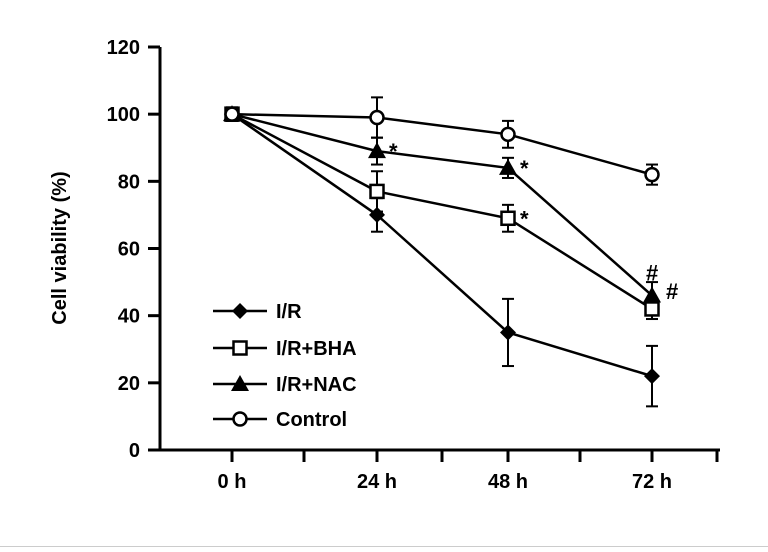 This screenshot has width=768, height=552. What do you see at coordinates (129, 182) in the screenshot?
I see `y-tick-label: 80` at bounding box center [129, 182].